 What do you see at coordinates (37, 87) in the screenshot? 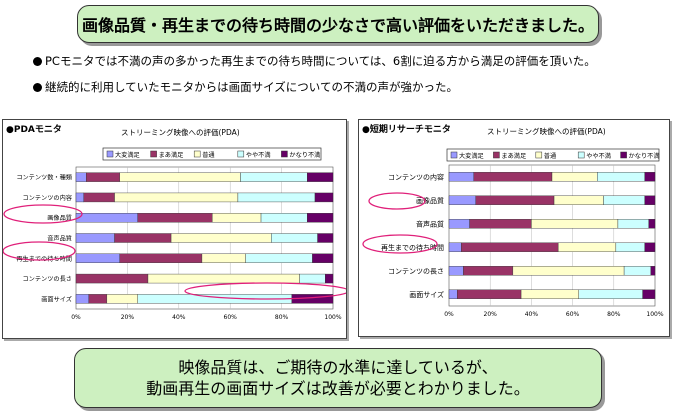
I see `bullet-dot-icon` at bounding box center [37, 87].